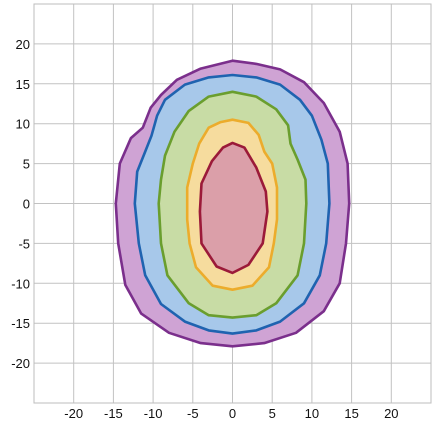 Image resolution: width=433 pixels, height=423 pixels. I want to click on x-tick-label: -15, so click(113, 413).